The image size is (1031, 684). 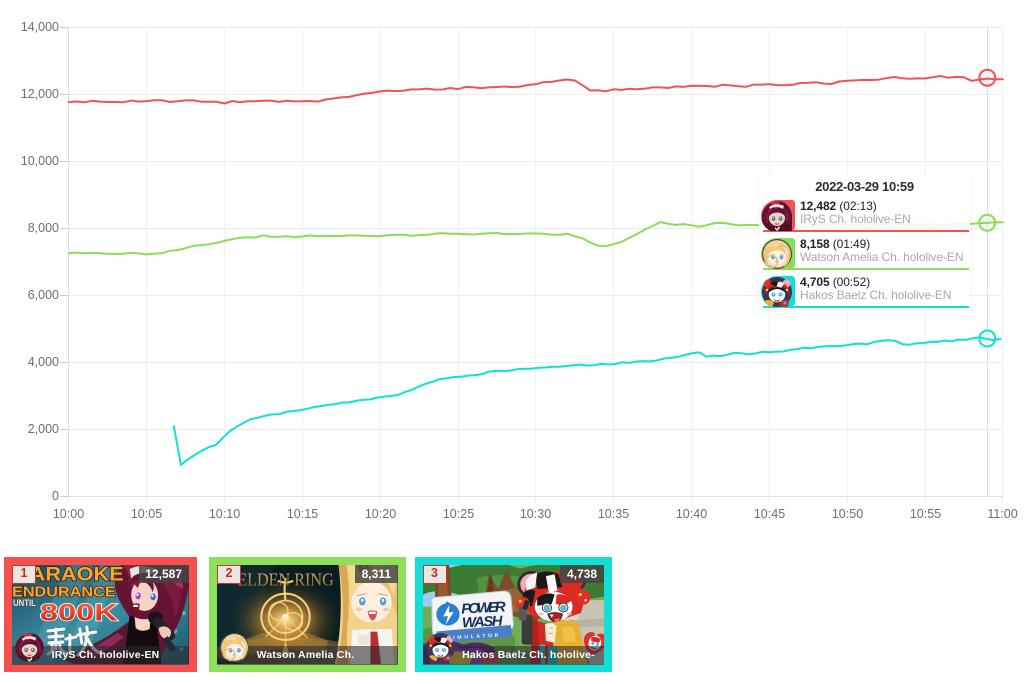 I want to click on svg-text: 800K, so click(x=79, y=612).